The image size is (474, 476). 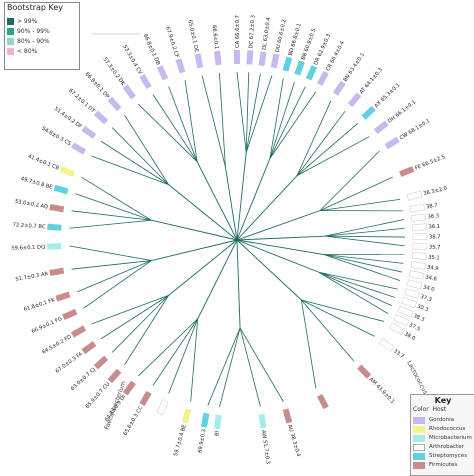 What do you see at coordinates (293, 441) in the screenshot?
I see `leaf-label: AU 38.3±0.4` at bounding box center [293, 441].